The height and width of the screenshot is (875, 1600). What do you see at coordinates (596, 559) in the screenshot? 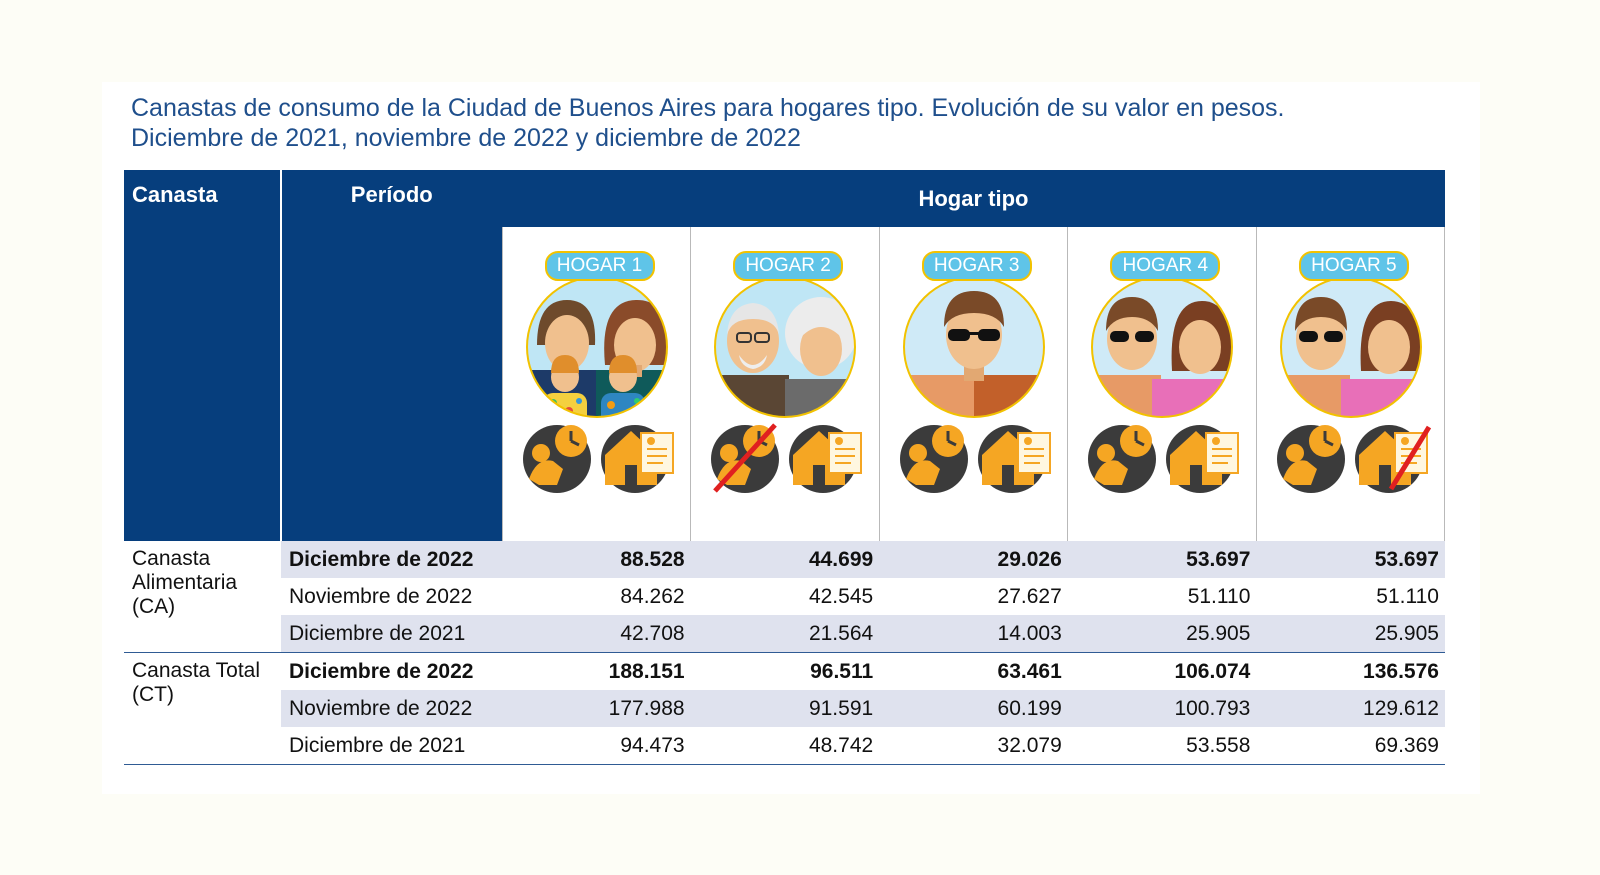
I see `value-cell: 88.528` at bounding box center [596, 559].